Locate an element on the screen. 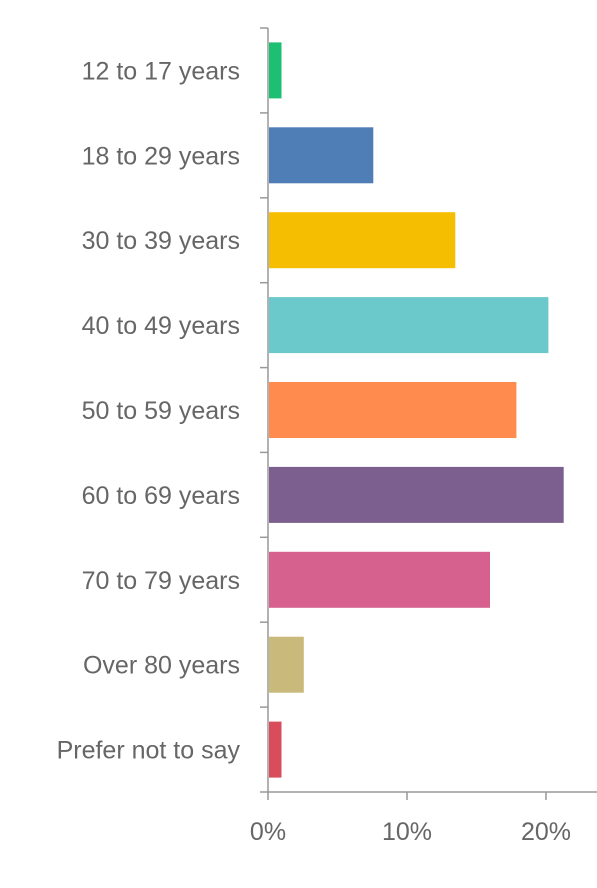  category-label: 30 to 39 years is located at coordinates (161, 241).